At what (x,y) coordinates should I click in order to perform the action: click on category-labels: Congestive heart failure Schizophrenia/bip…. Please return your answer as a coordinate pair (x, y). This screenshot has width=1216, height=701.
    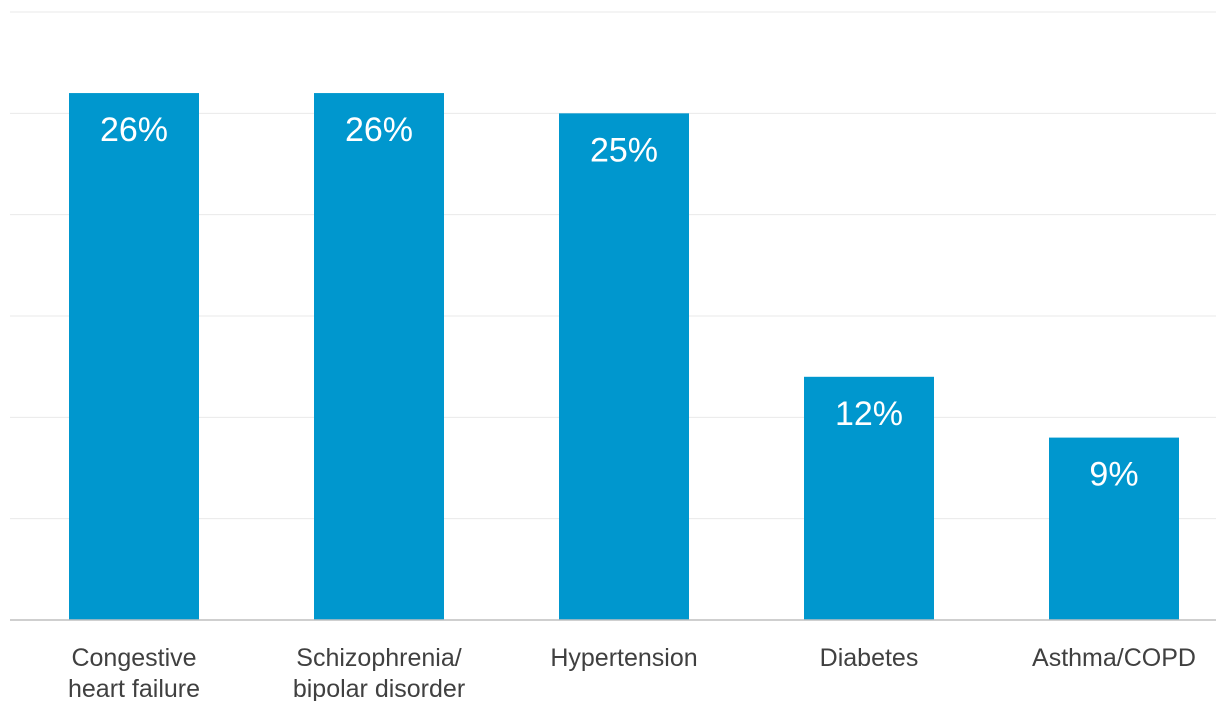
    Looking at the image, I should click on (632, 672).